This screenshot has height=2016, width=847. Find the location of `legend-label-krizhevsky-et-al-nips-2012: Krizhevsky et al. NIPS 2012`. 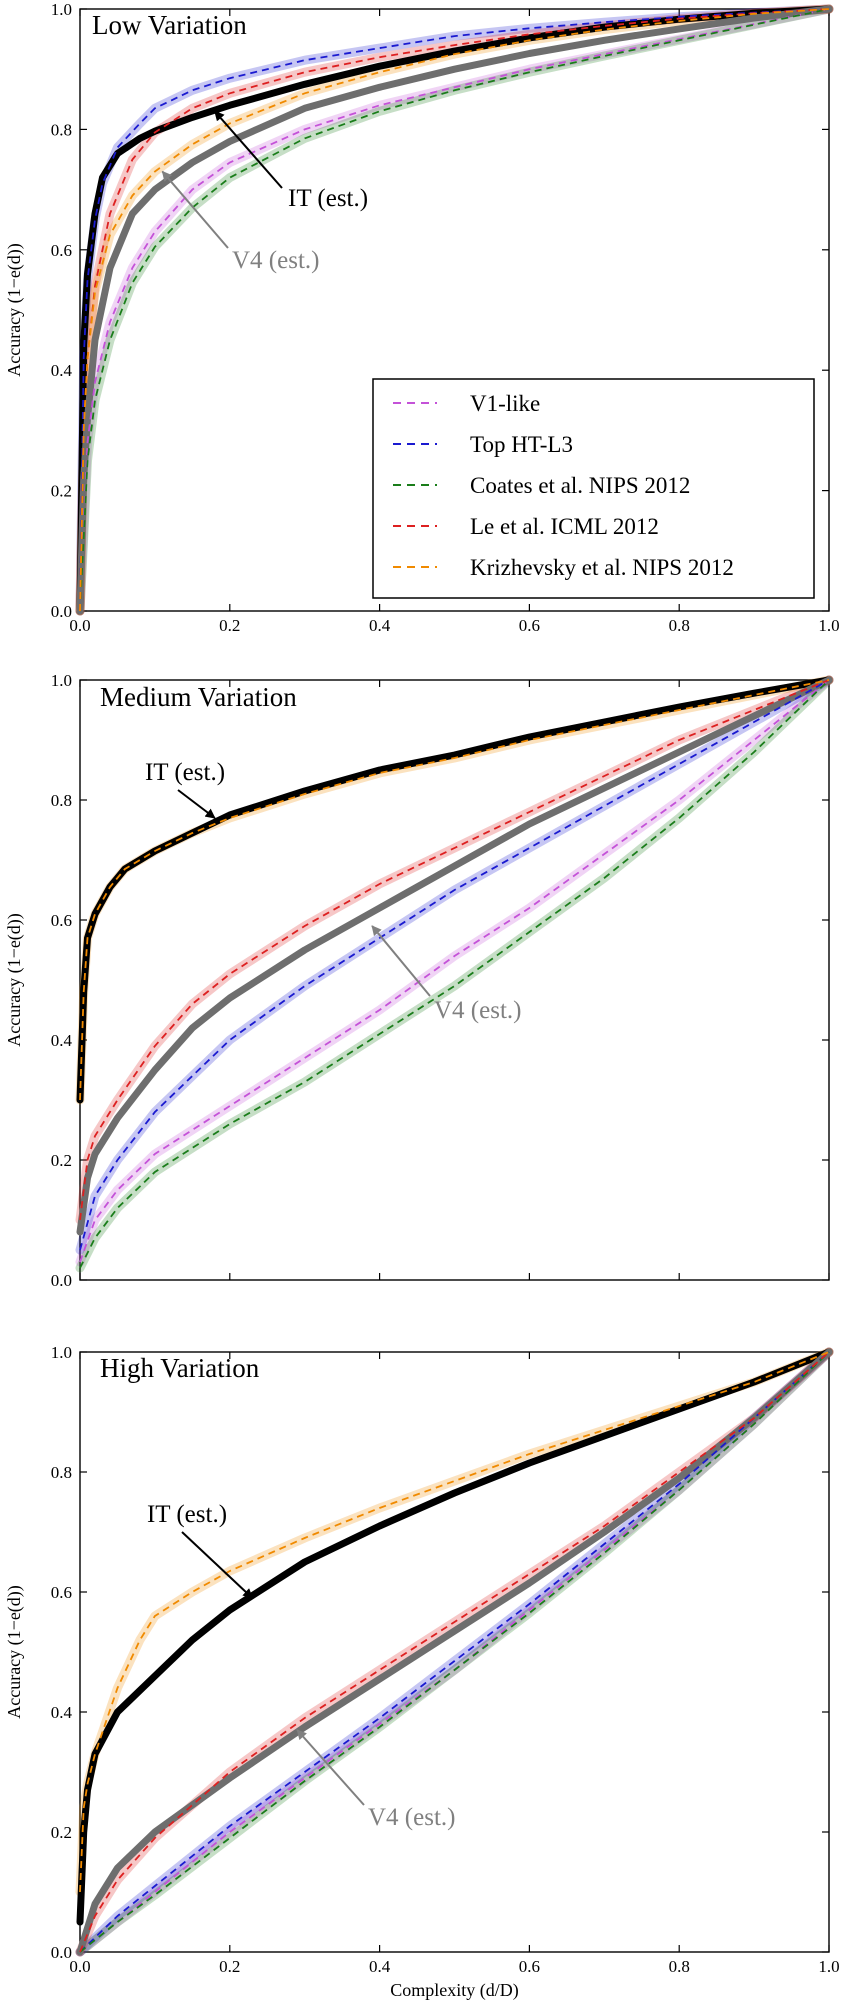

legend-label-krizhevsky-et-al-nips-2012: Krizhevsky et al. NIPS 2012 is located at coordinates (602, 567).